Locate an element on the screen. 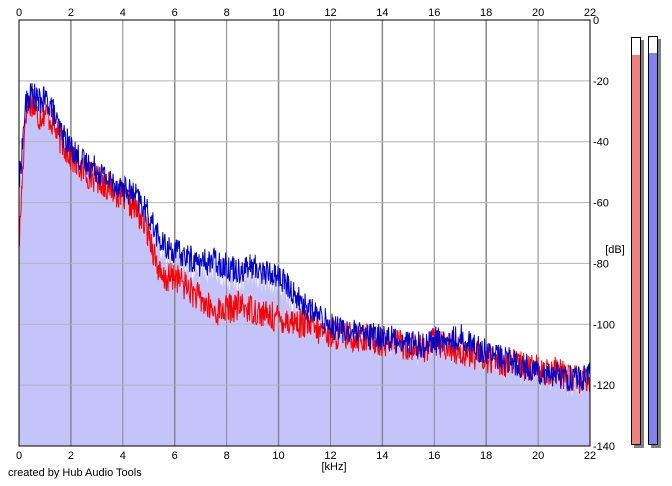 This screenshot has width=672, height=486. x-tick-label-bottom: 14 is located at coordinates (382, 456).